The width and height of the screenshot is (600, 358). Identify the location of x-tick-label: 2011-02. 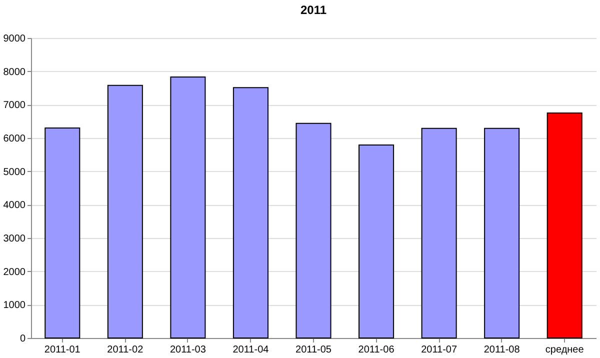
(125, 350).